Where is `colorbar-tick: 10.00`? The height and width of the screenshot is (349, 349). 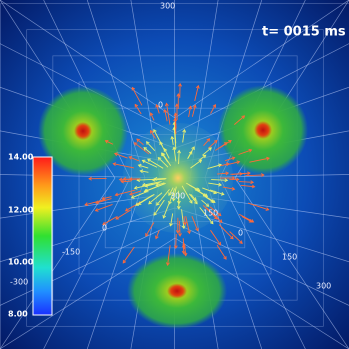
colorbar-tick: 10.00 is located at coordinates (21, 262).